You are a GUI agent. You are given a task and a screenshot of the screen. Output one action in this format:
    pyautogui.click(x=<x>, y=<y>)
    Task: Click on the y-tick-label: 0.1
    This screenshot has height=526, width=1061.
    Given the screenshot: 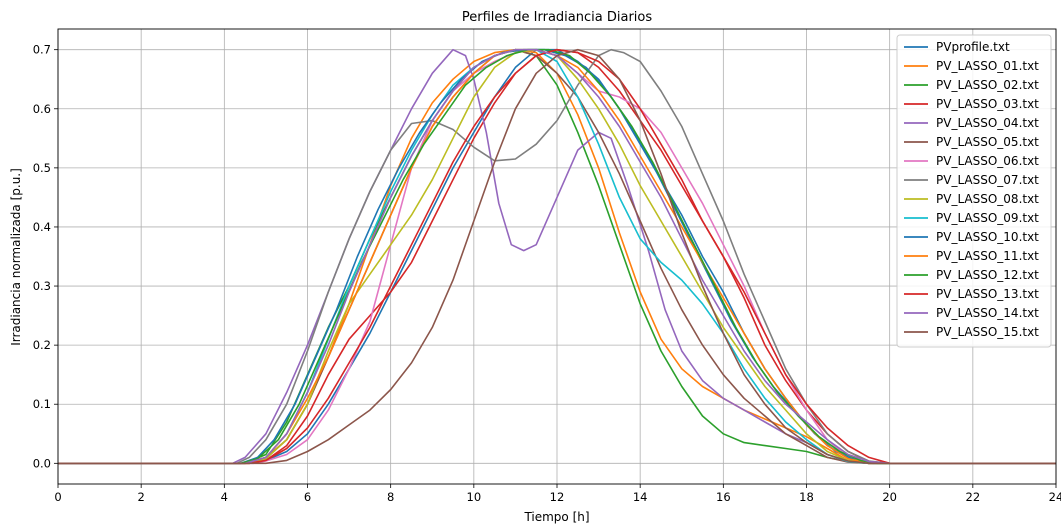 What is the action you would take?
    pyautogui.click(x=42, y=404)
    